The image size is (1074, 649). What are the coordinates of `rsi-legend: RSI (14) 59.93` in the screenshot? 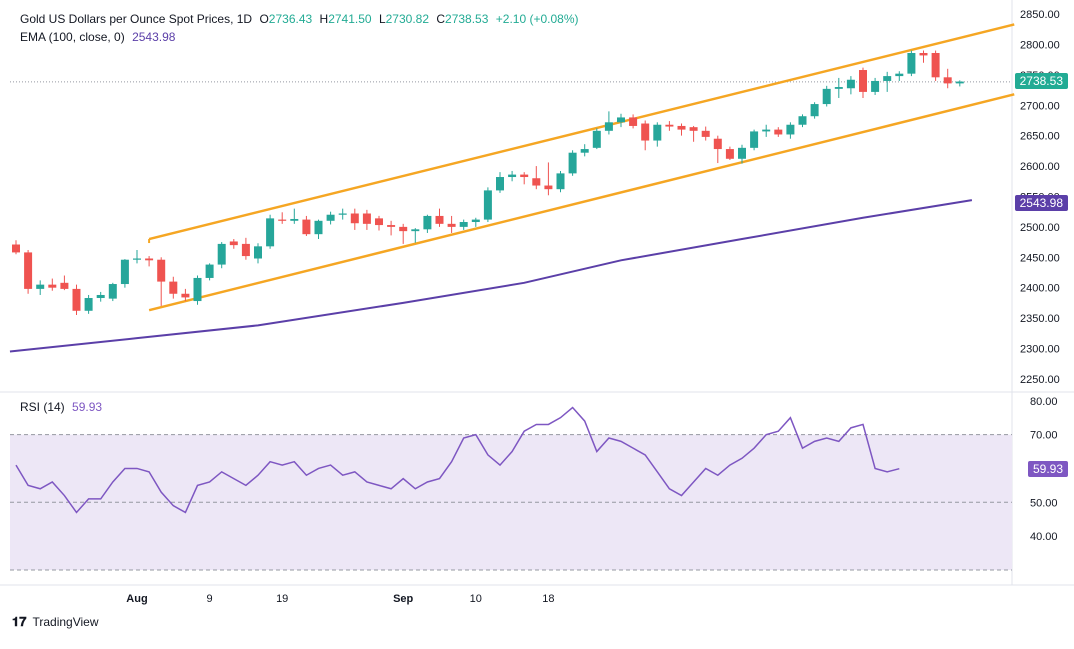 It's located at (63, 407).